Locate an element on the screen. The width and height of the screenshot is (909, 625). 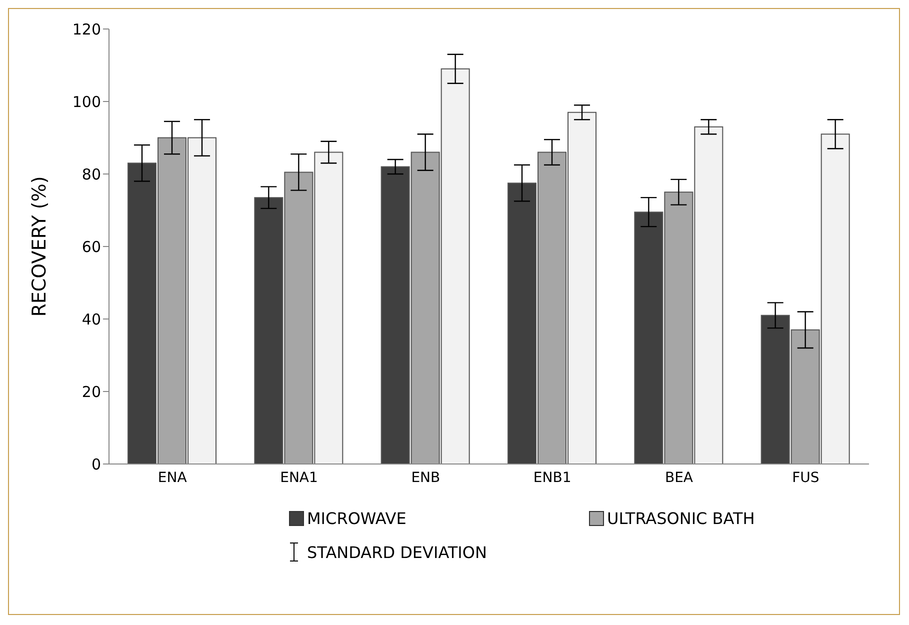
x-tick-label: FUS is located at coordinates (806, 478).